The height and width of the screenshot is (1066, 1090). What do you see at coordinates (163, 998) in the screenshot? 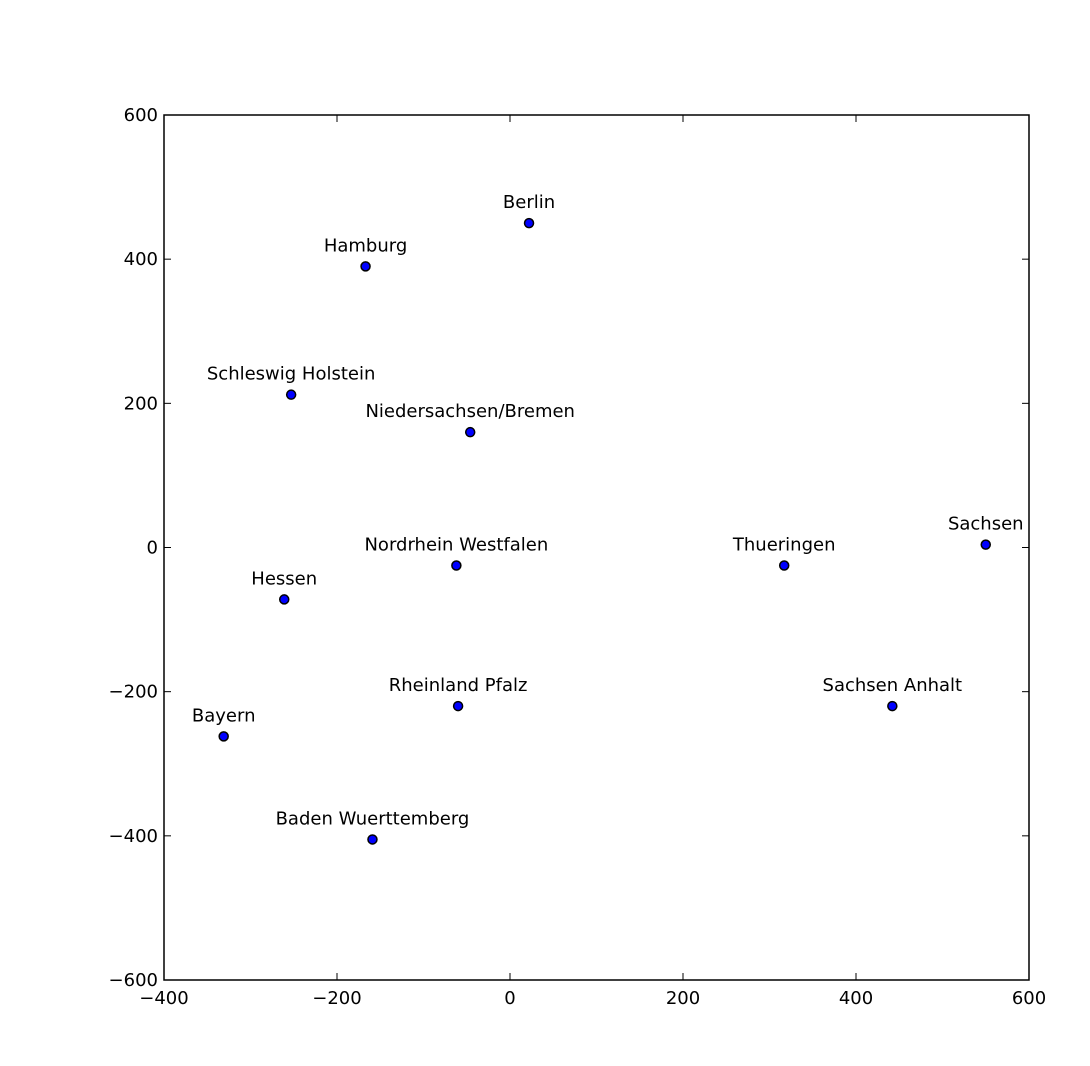
I see `x-tick-label: −400` at bounding box center [163, 998].